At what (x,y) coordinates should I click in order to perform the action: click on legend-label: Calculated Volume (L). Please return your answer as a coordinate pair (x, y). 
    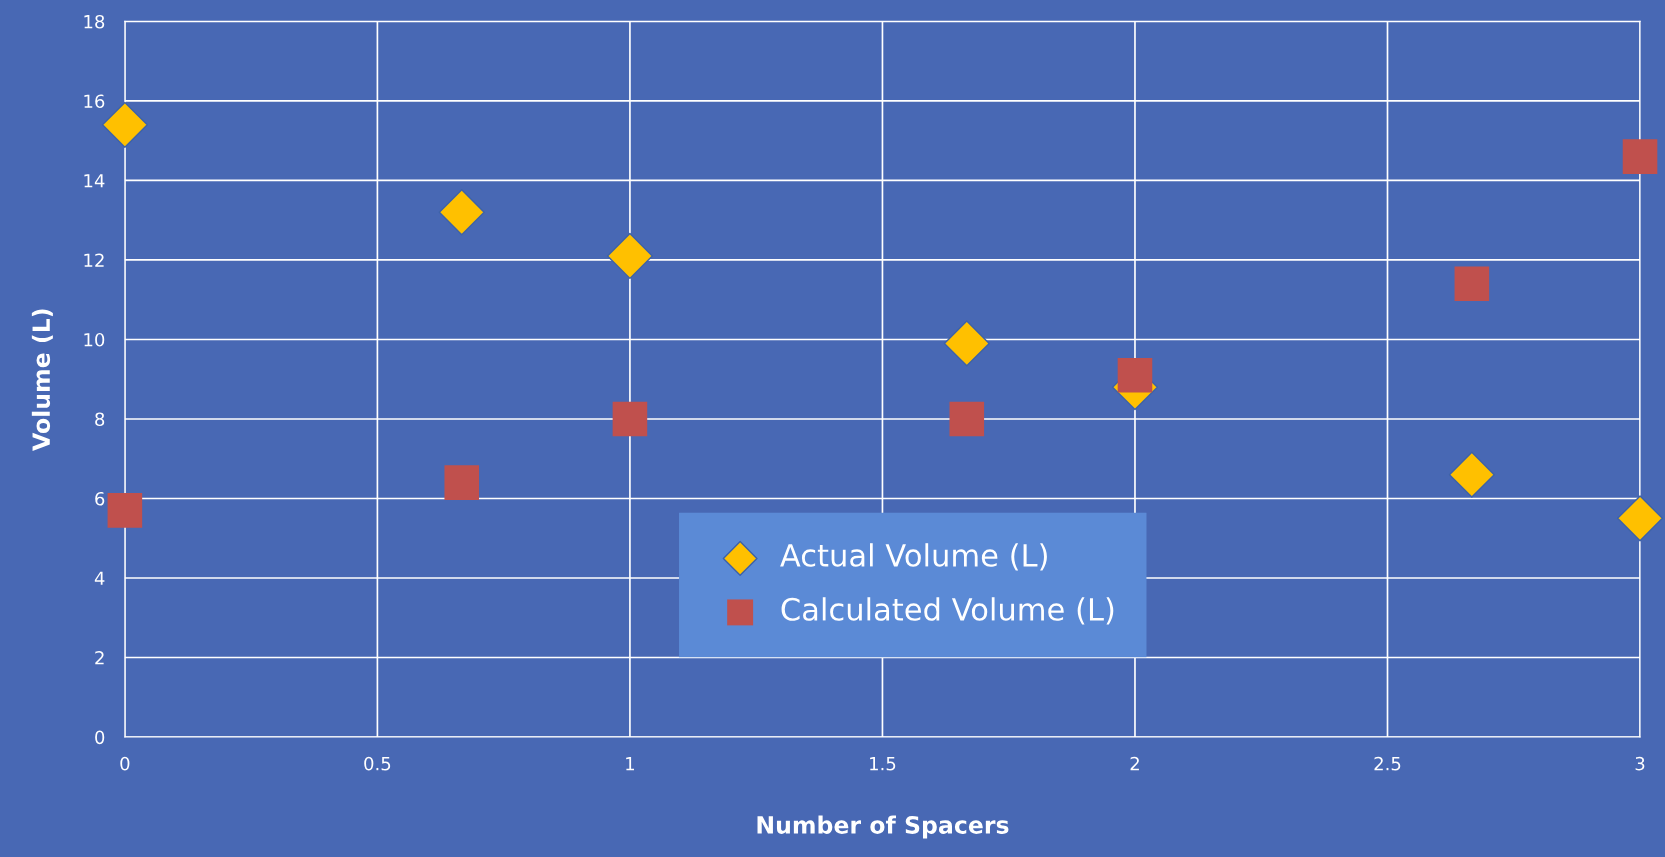
    Looking at the image, I should click on (947, 611).